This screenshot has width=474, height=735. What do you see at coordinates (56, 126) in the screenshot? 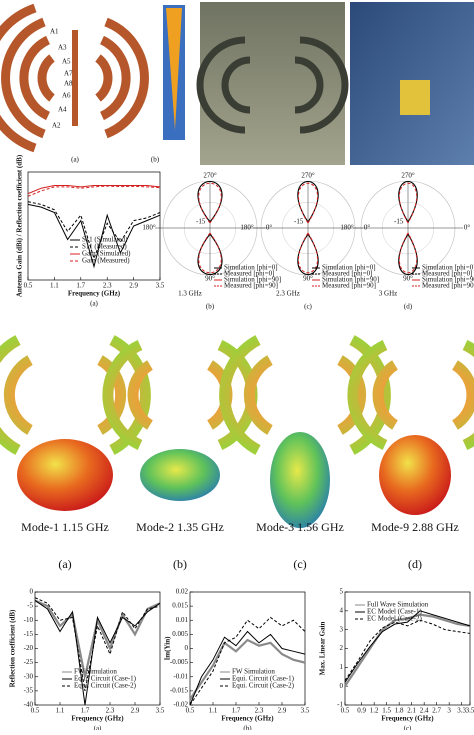
I see `port-label: A2` at bounding box center [56, 126].